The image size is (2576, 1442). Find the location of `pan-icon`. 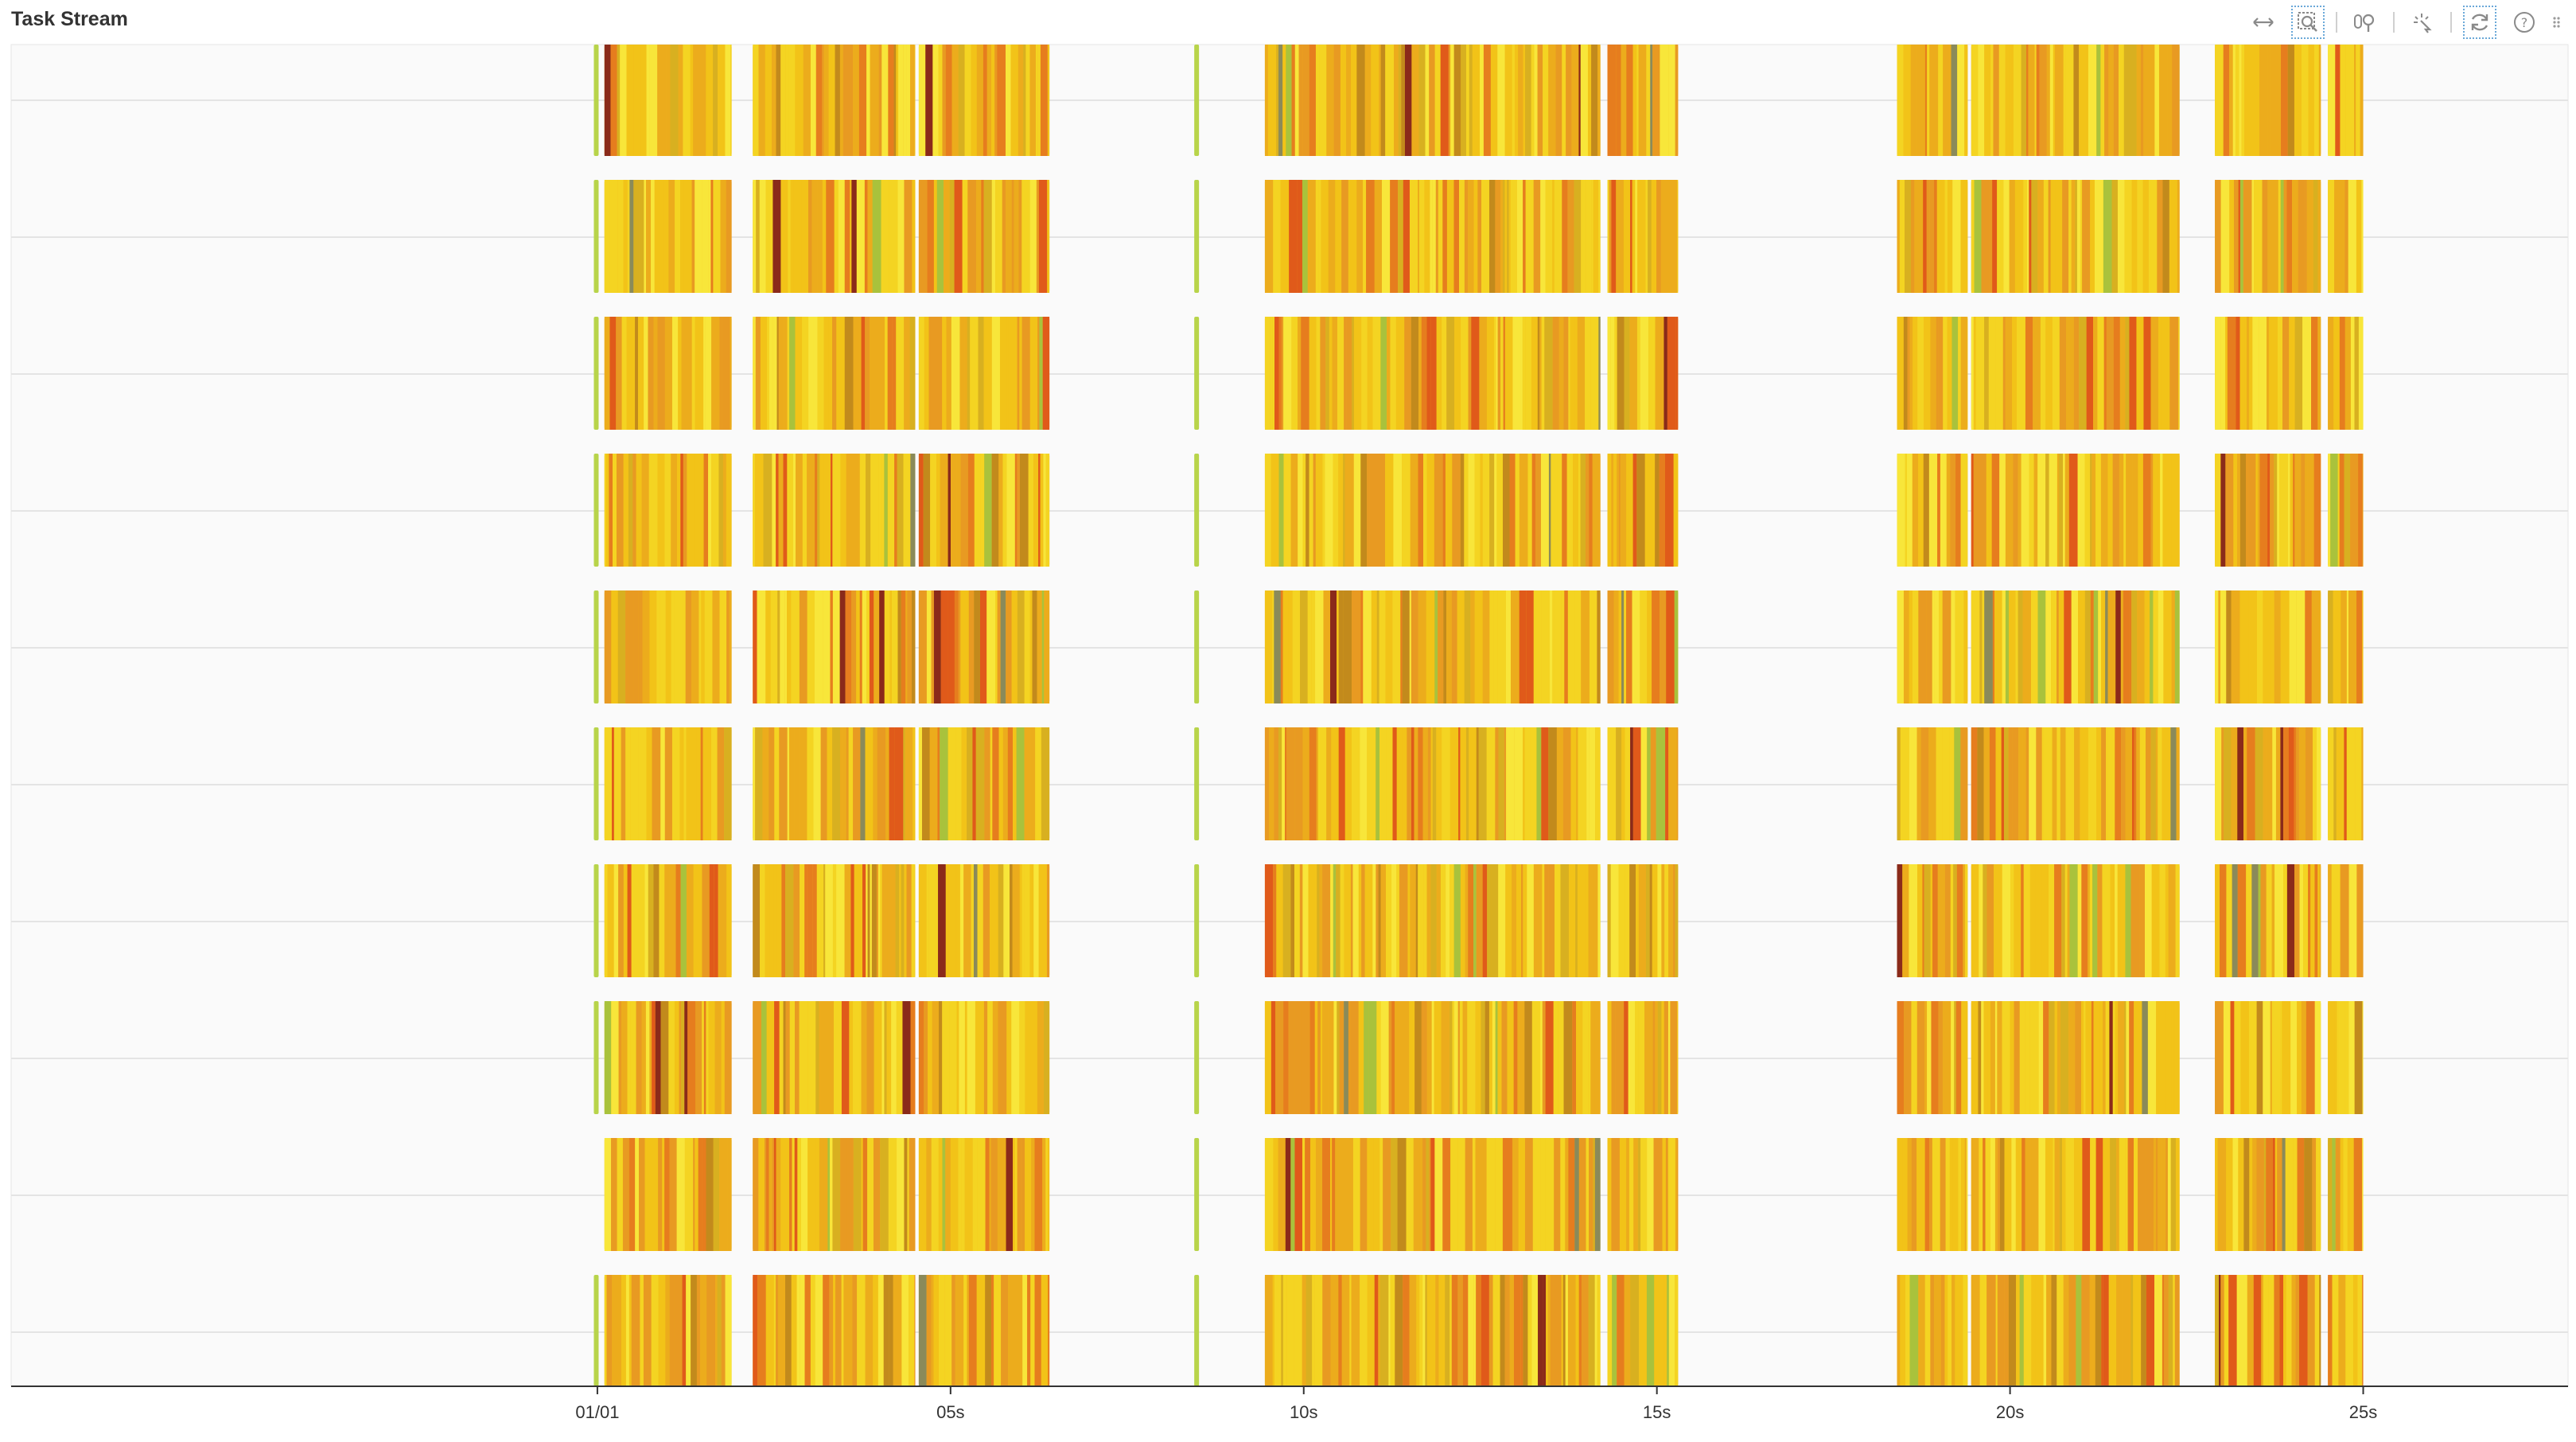

pan-icon is located at coordinates (2264, 22).